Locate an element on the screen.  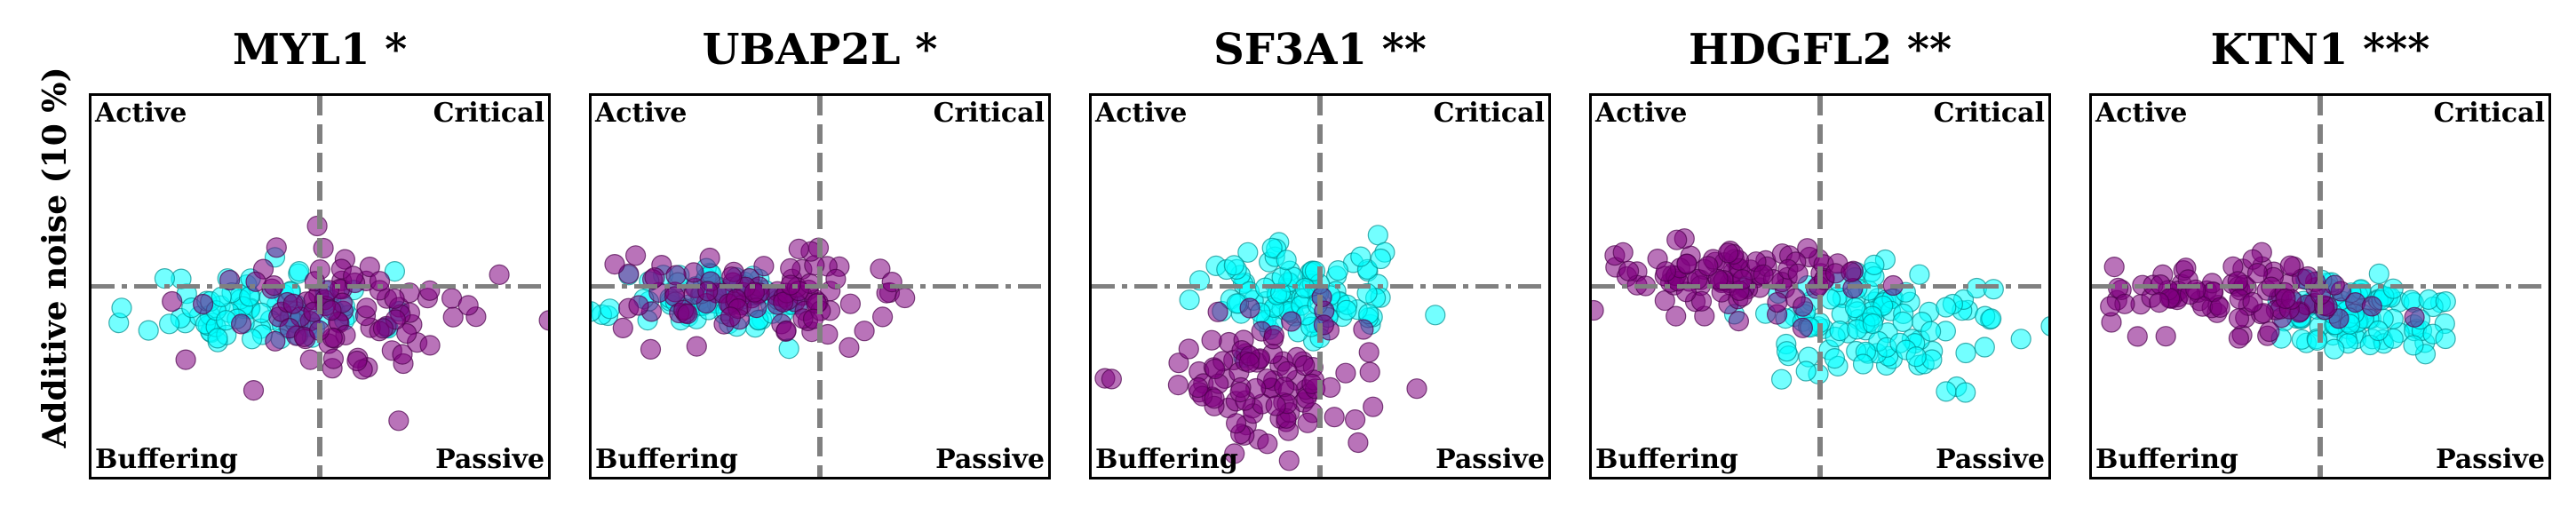
y-axis-label: Additive noise (10 %) is located at coordinates (55, 257).